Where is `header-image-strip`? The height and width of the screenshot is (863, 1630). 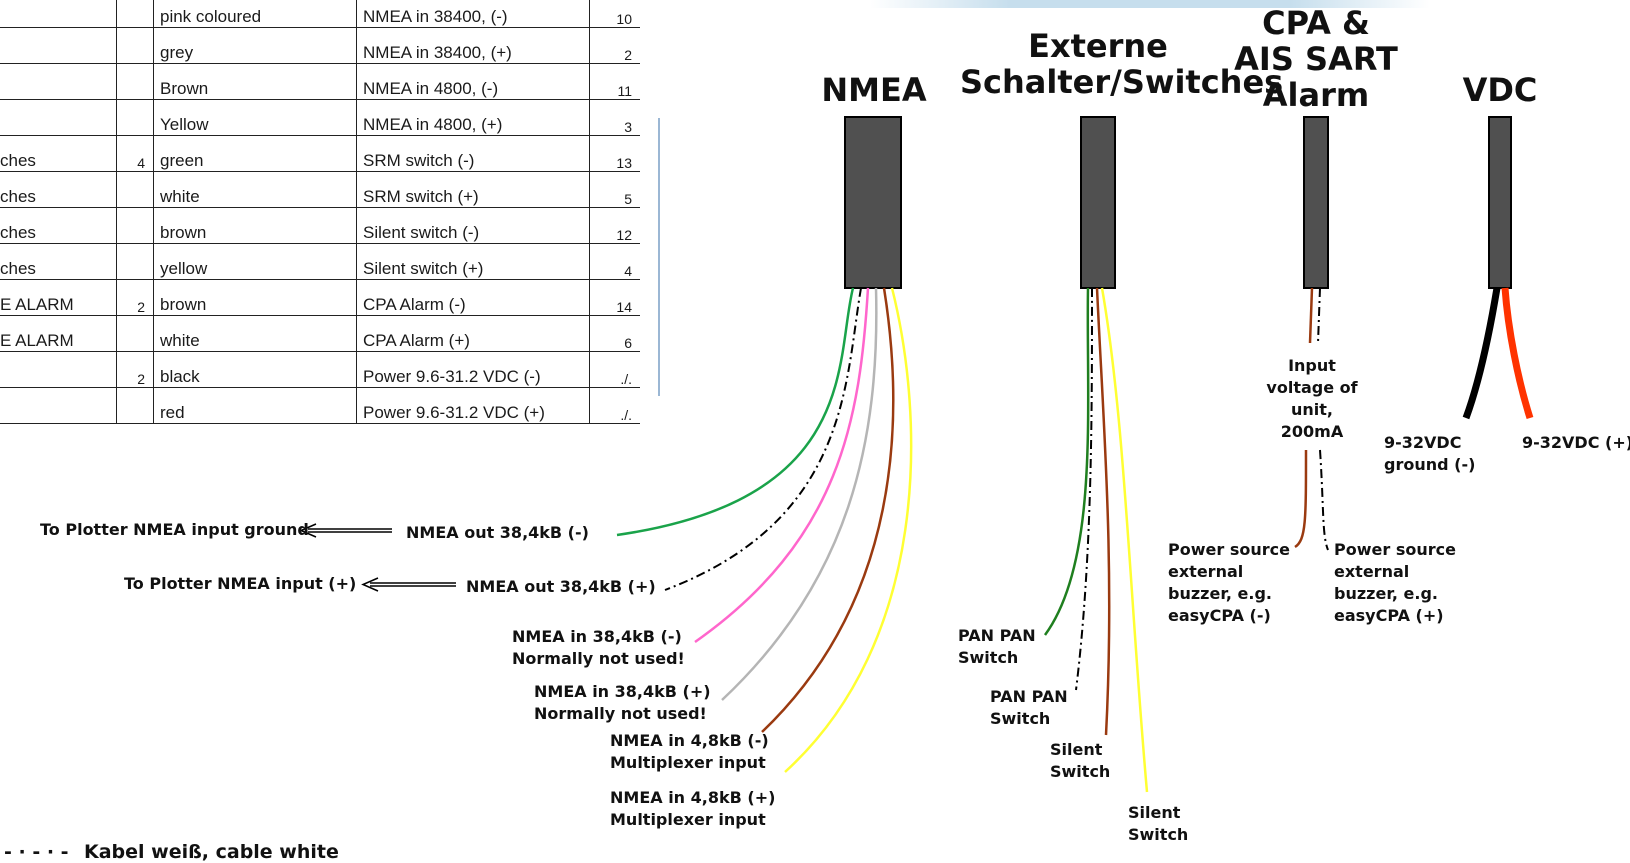 header-image-strip is located at coordinates (1150, 4).